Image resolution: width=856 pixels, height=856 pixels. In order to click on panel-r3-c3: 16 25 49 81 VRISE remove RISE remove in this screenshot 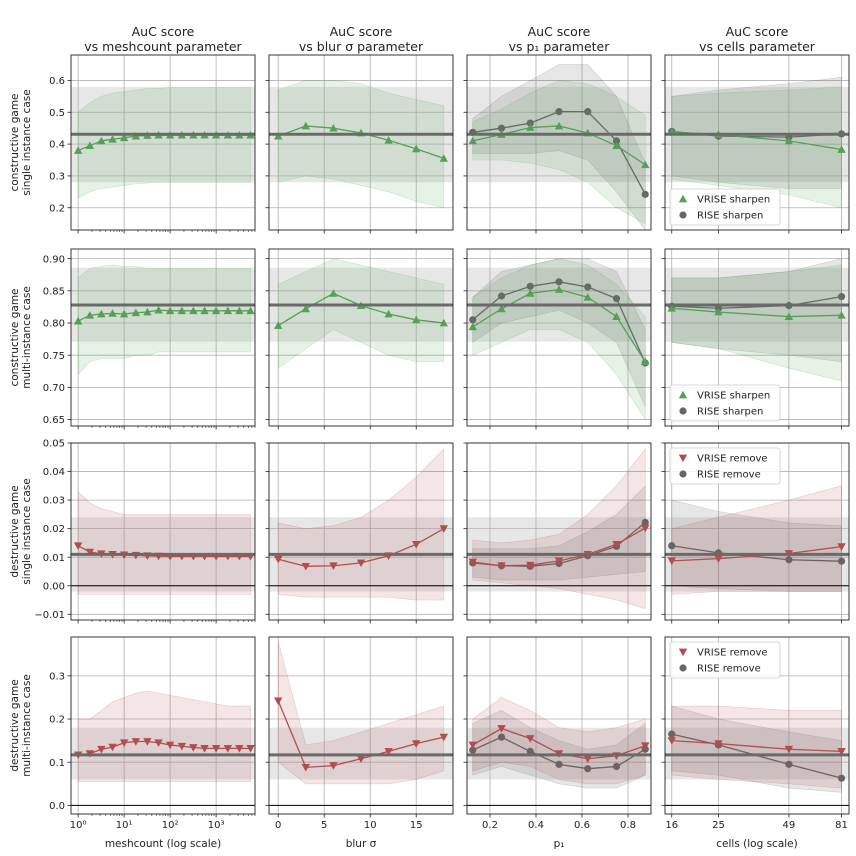, I will do `click(755, 733)`.